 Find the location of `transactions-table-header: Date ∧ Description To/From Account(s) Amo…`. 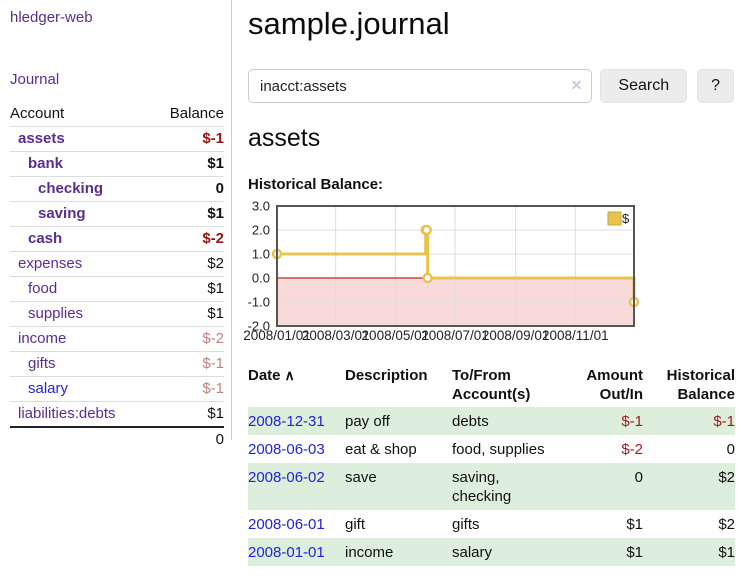

transactions-table-header: Date ∧ Description To/From Account(s) Amo… is located at coordinates (491, 385).